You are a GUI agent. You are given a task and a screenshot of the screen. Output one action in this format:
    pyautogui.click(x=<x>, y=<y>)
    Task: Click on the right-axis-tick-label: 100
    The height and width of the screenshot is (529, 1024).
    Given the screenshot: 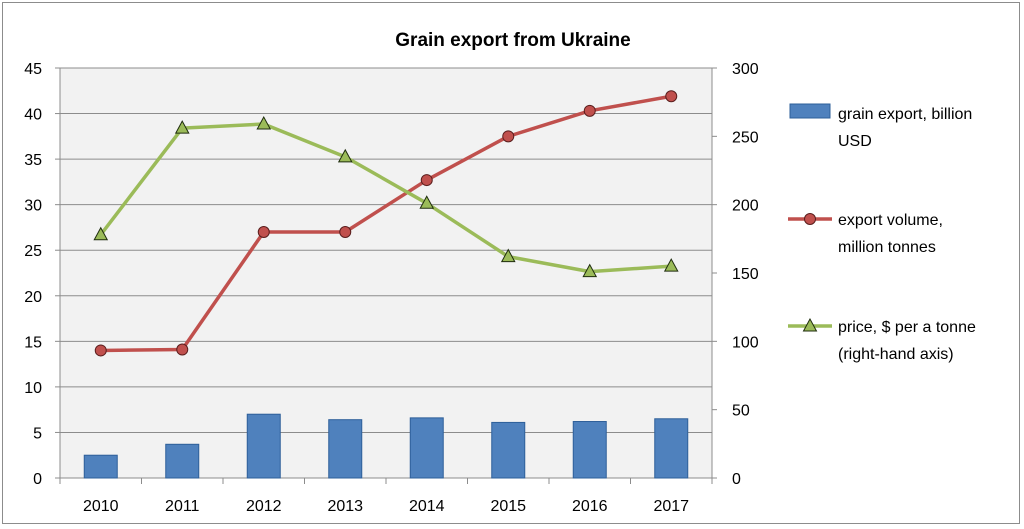 What is the action you would take?
    pyautogui.click(x=745, y=342)
    